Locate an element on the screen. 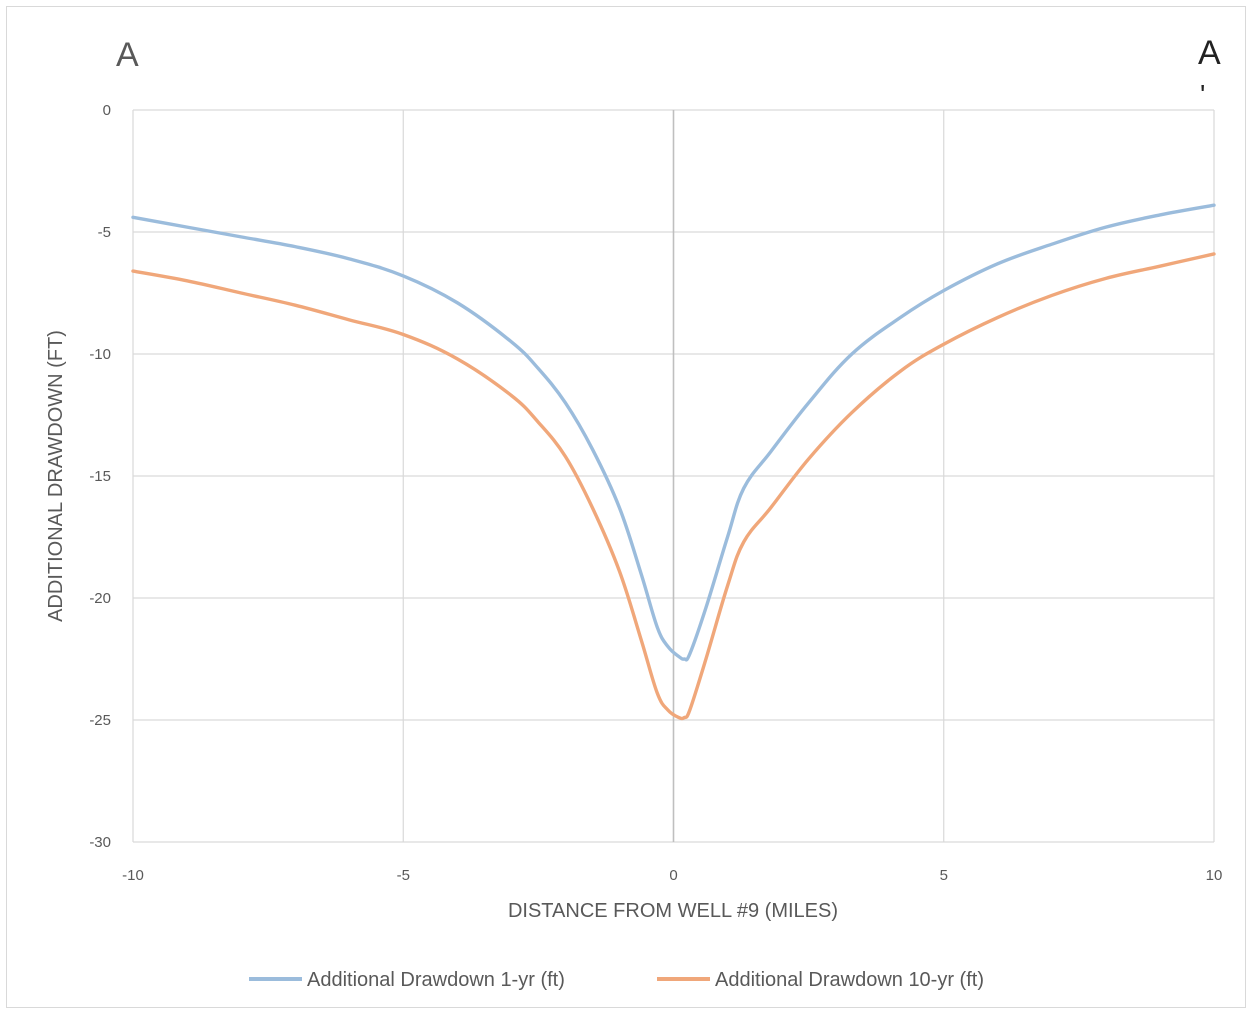 This screenshot has height=1014, width=1252. x-tick-label: 10 is located at coordinates (1214, 875).